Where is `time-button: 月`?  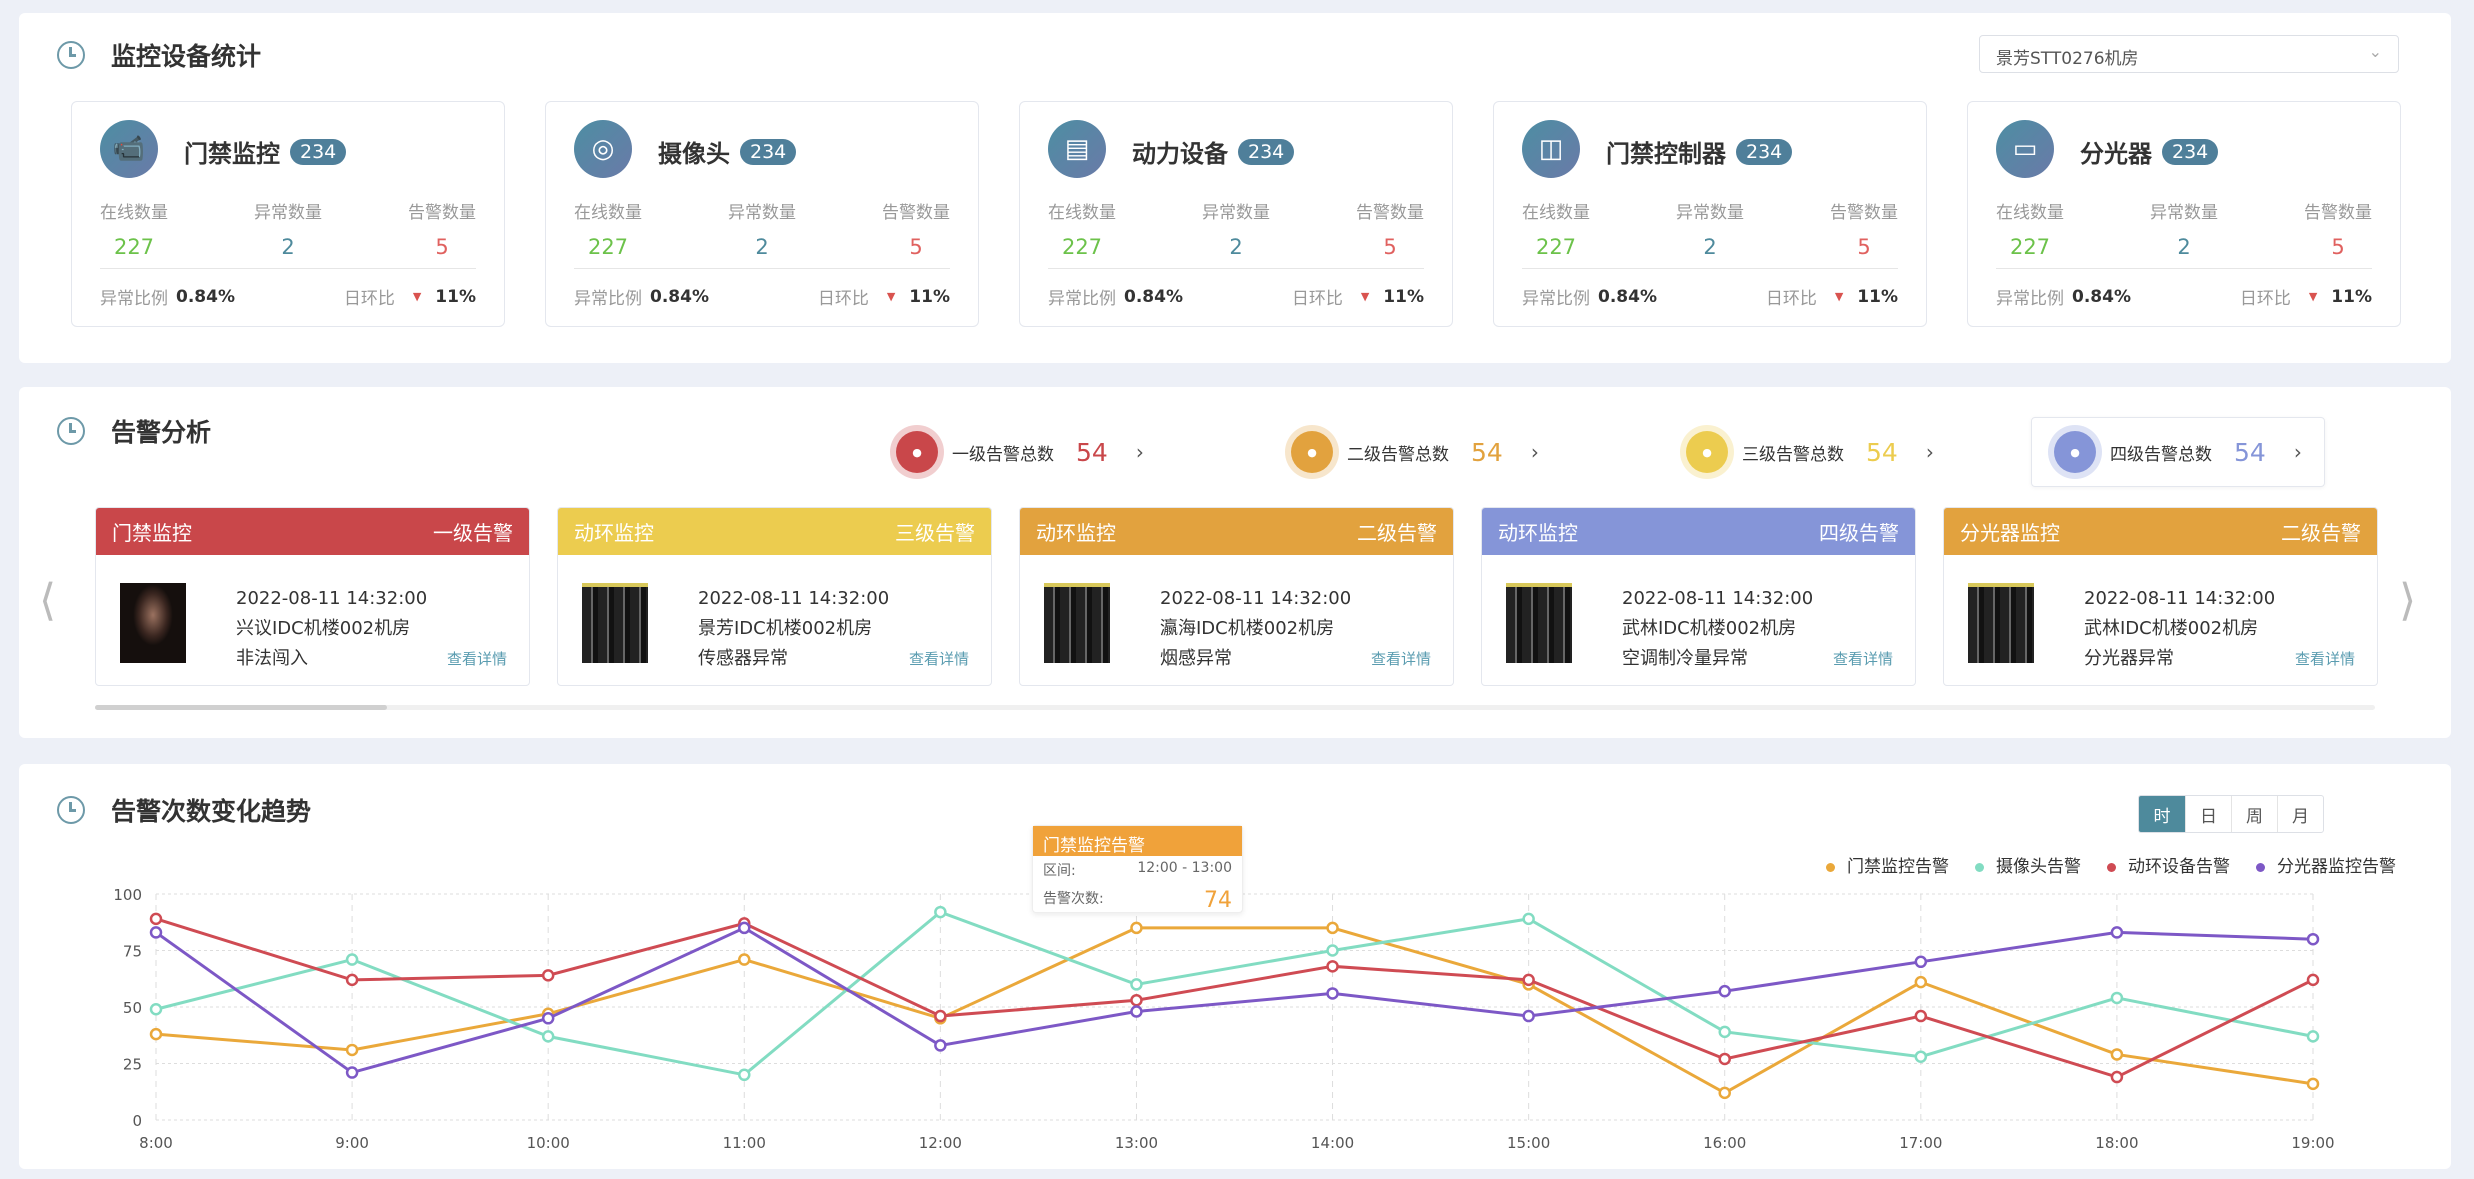
time-button: 月 is located at coordinates (2300, 814).